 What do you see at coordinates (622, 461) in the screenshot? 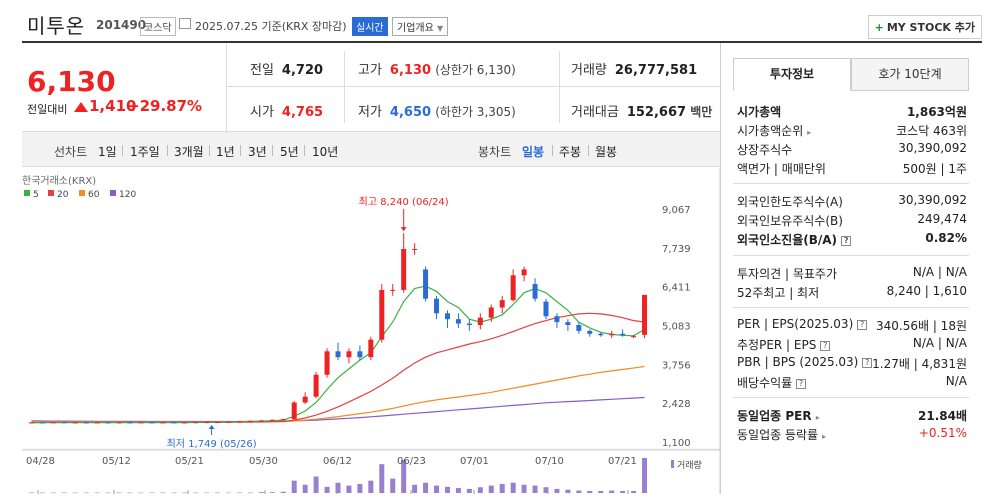
I see `x-label: 07/21` at bounding box center [622, 461].